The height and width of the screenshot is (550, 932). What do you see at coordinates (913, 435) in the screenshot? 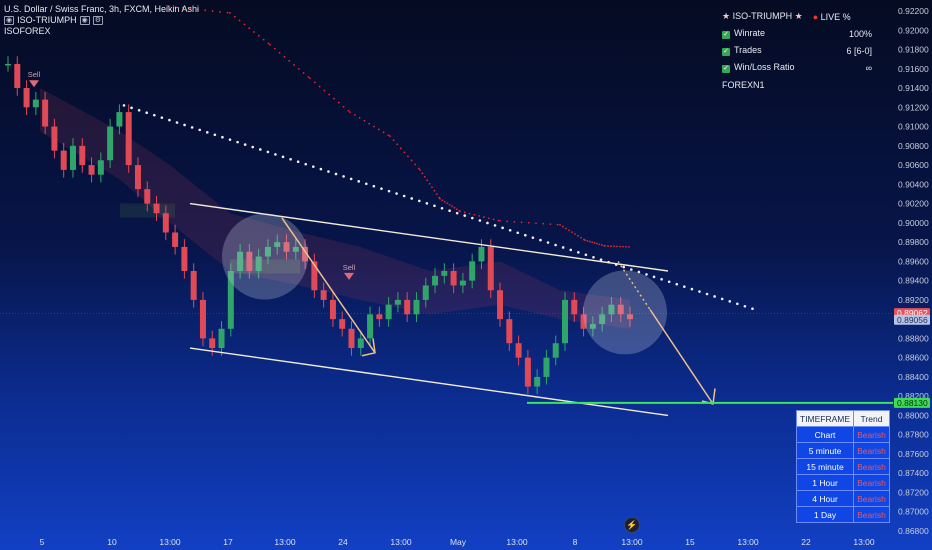
I see `y-tick-label: 0.87800` at bounding box center [913, 435].